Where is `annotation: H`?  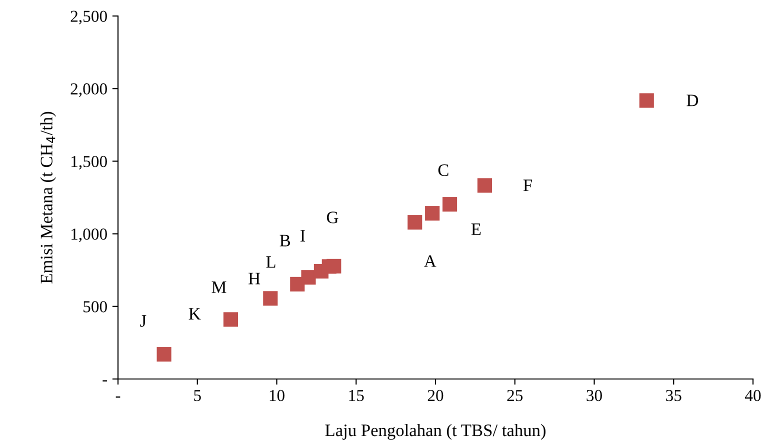
annotation: H is located at coordinates (254, 278).